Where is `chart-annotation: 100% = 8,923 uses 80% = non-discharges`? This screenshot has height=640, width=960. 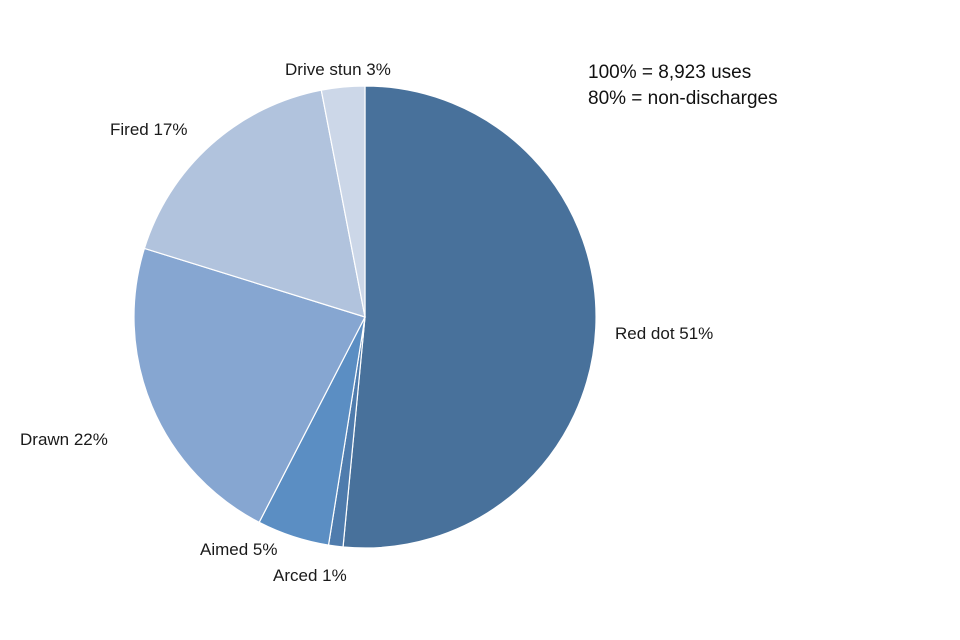 chart-annotation: 100% = 8,923 uses 80% = non-discharges is located at coordinates (683, 86).